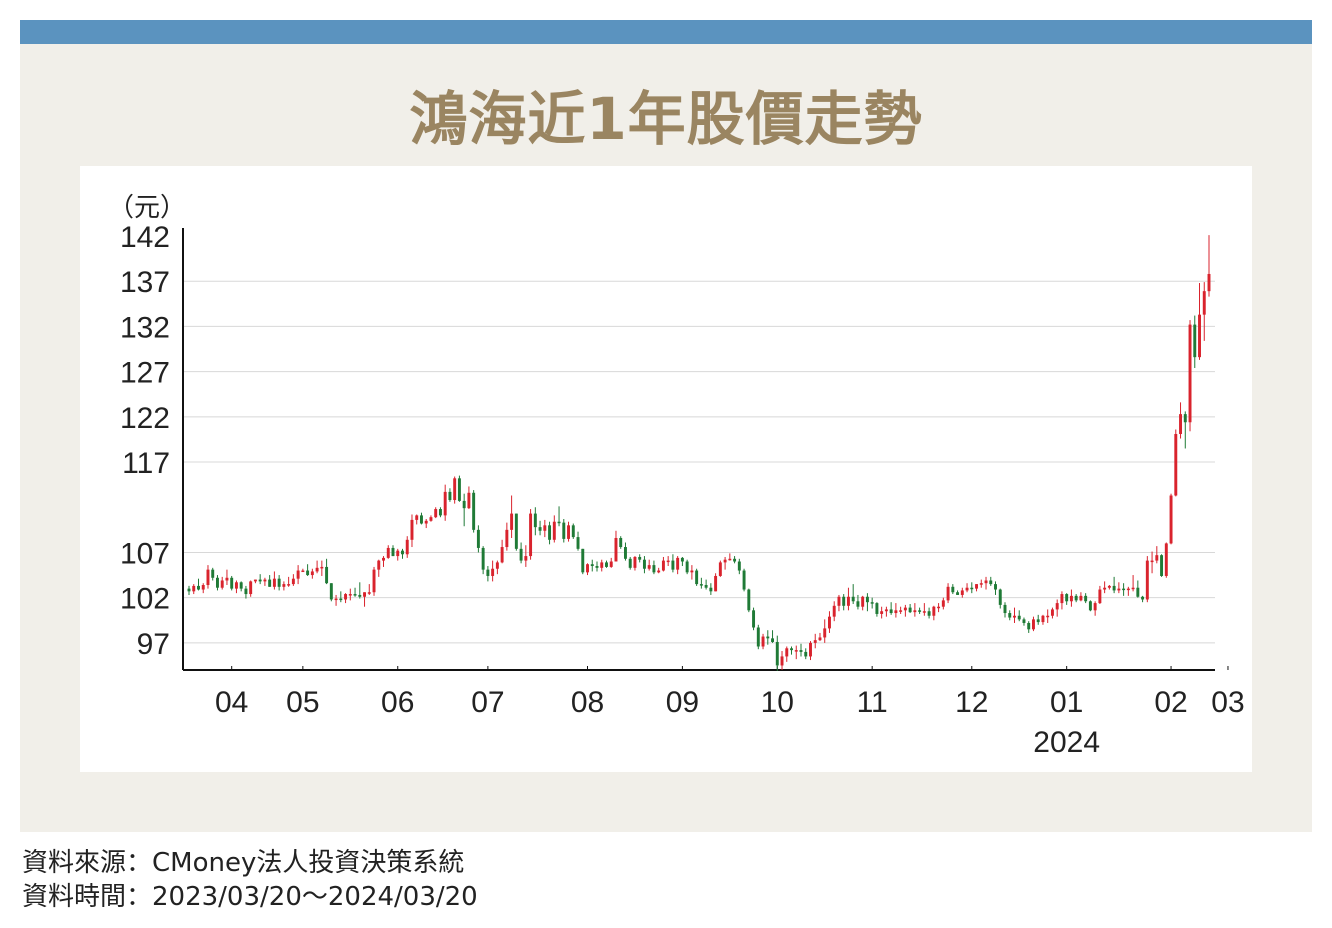  I want to click on x-tick-label: 11, so click(872, 702).